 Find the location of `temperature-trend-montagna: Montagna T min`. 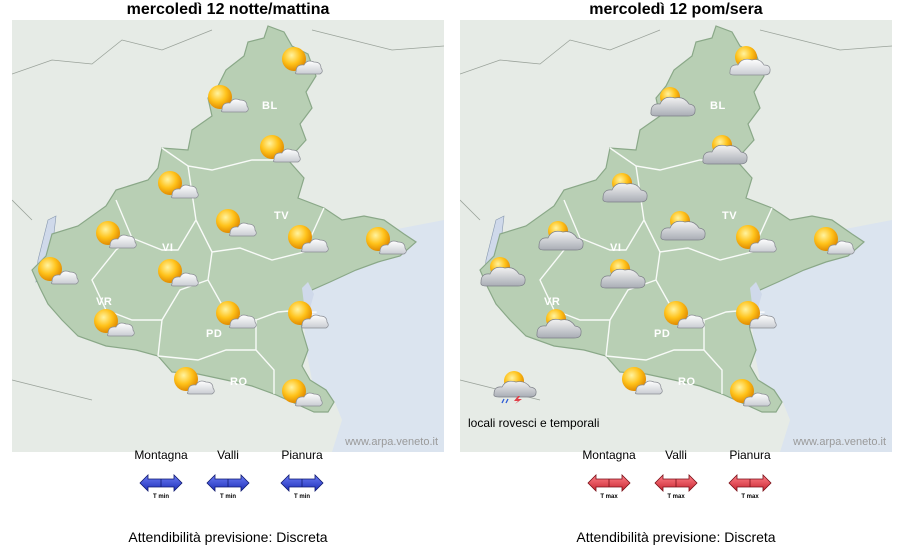

temperature-trend-montagna: Montagna T min is located at coordinates (161, 474).